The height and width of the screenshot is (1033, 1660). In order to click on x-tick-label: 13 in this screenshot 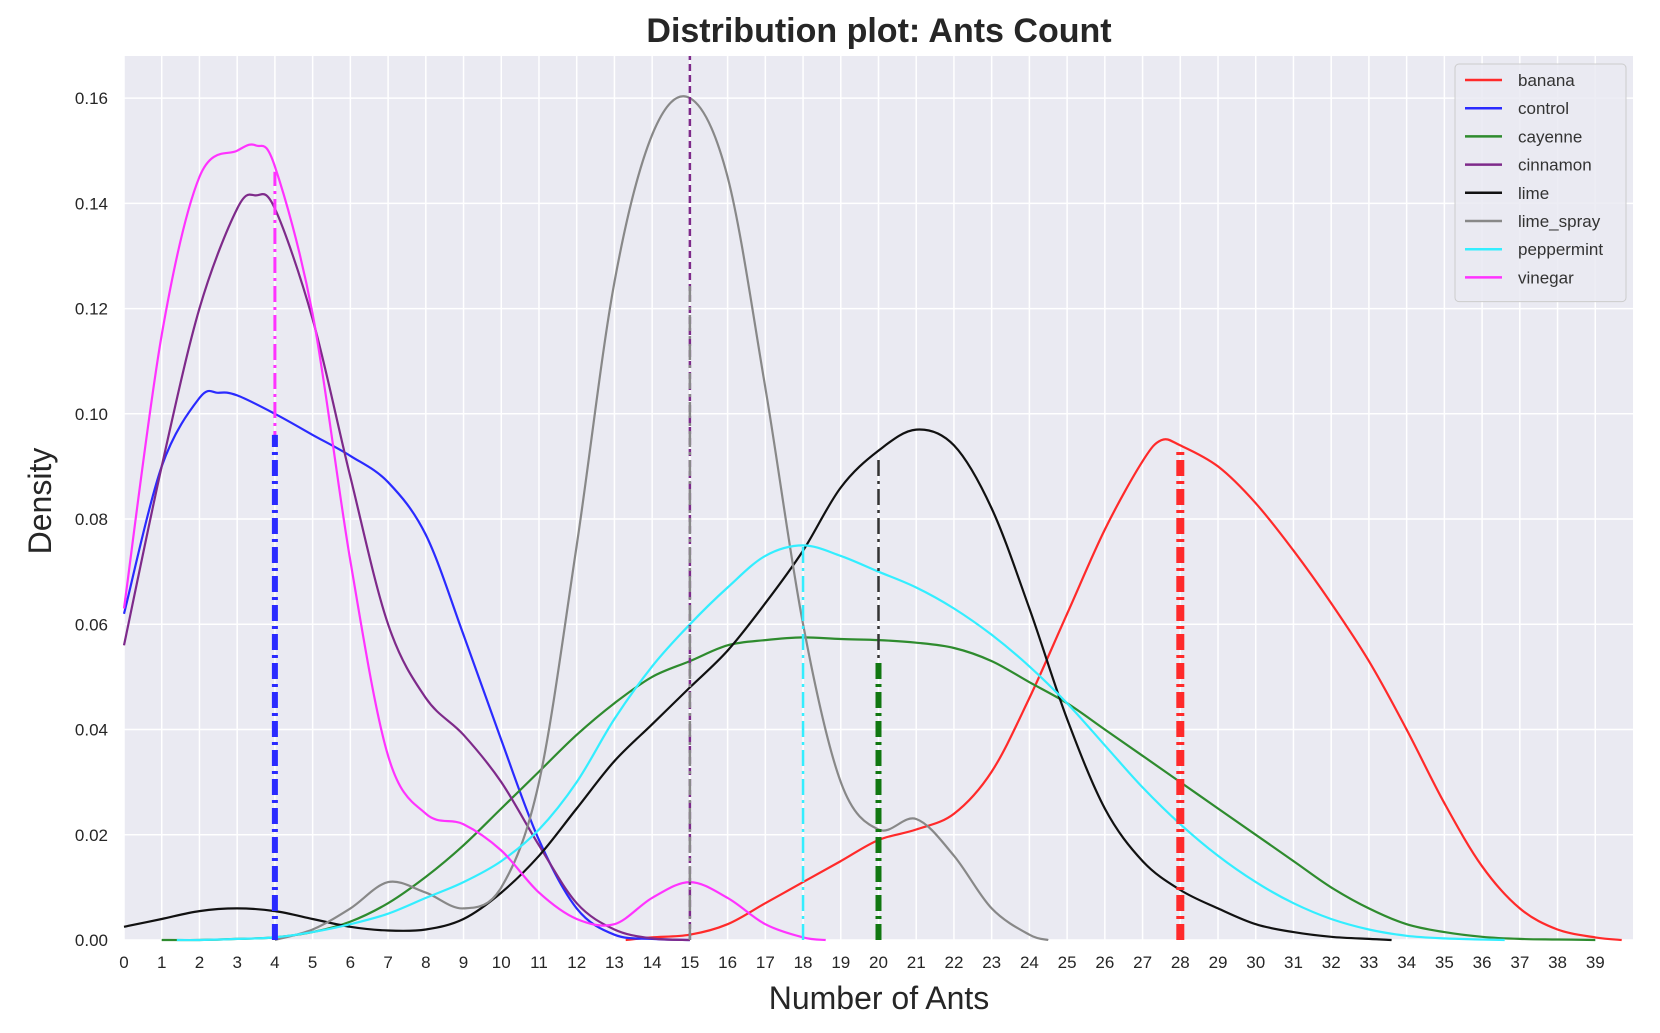, I will do `click(614, 962)`.